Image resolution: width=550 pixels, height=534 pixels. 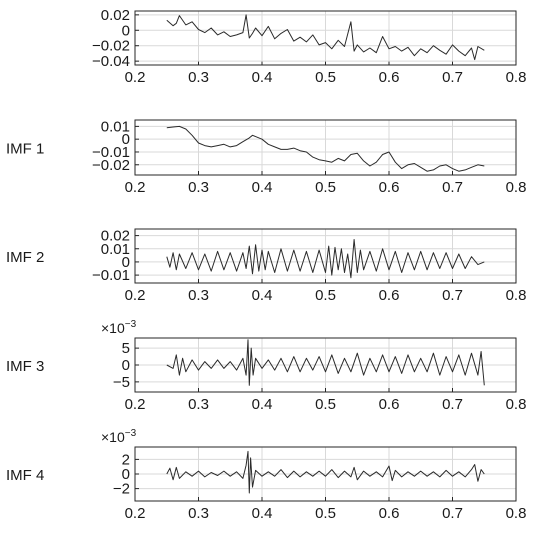 I want to click on y-axis-label: IMF 2, so click(x=25, y=257).